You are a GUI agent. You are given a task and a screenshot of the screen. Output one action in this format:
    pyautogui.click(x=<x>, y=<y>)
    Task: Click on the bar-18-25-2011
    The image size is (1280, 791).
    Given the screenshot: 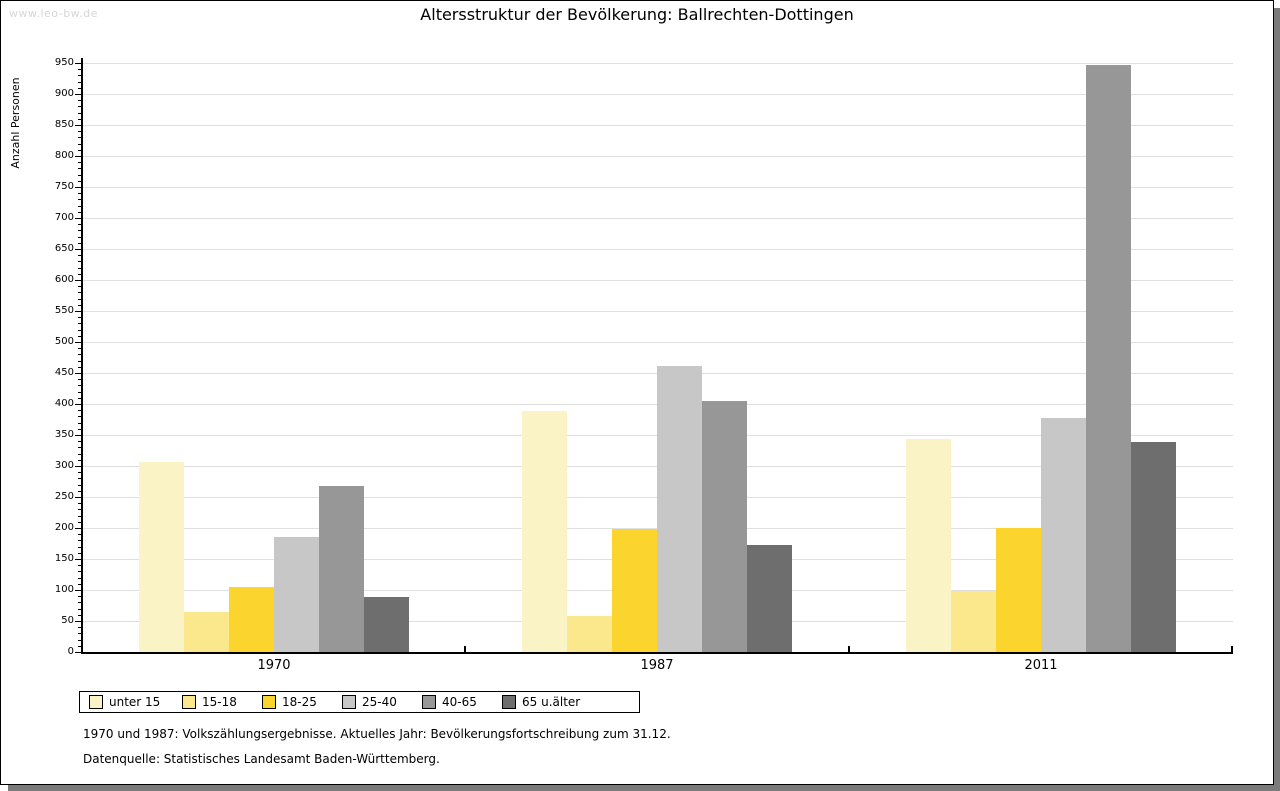 What is the action you would take?
    pyautogui.click(x=1018, y=590)
    